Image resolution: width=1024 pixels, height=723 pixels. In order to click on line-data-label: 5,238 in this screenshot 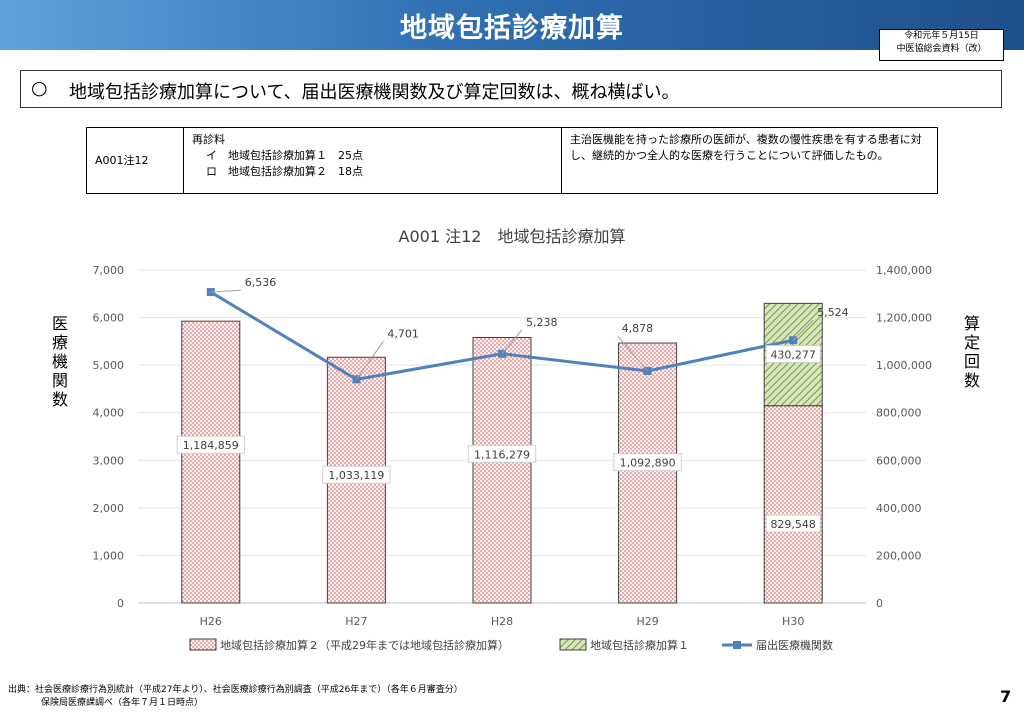, I will do `click(542, 322)`.